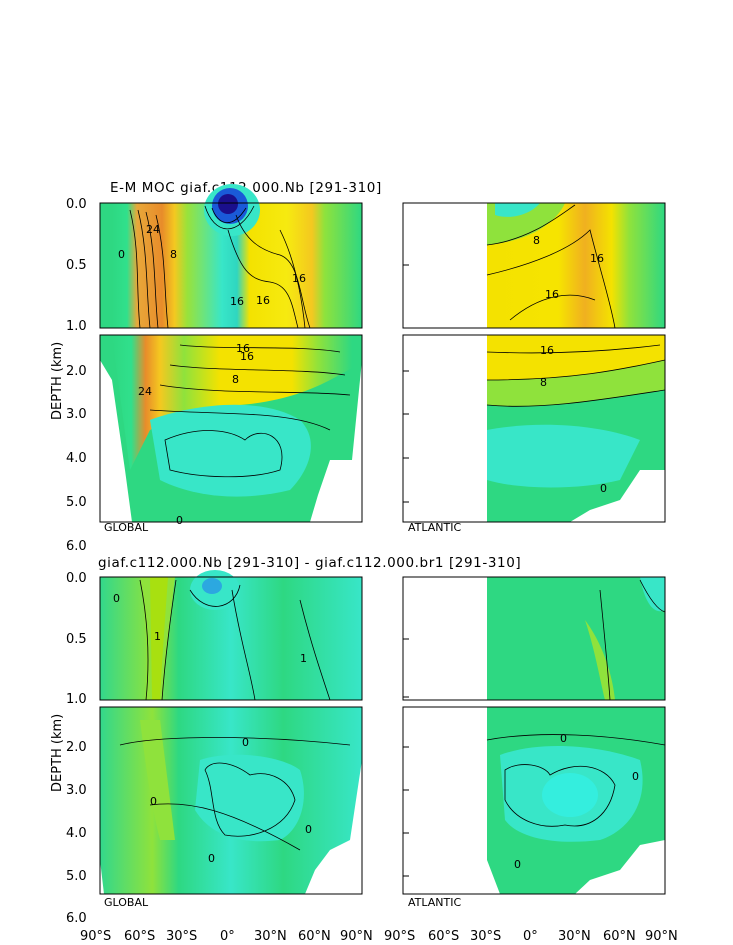  What do you see at coordinates (635, 776) in the screenshot?
I see `atl-diff-contour-0b: 0` at bounding box center [635, 776].